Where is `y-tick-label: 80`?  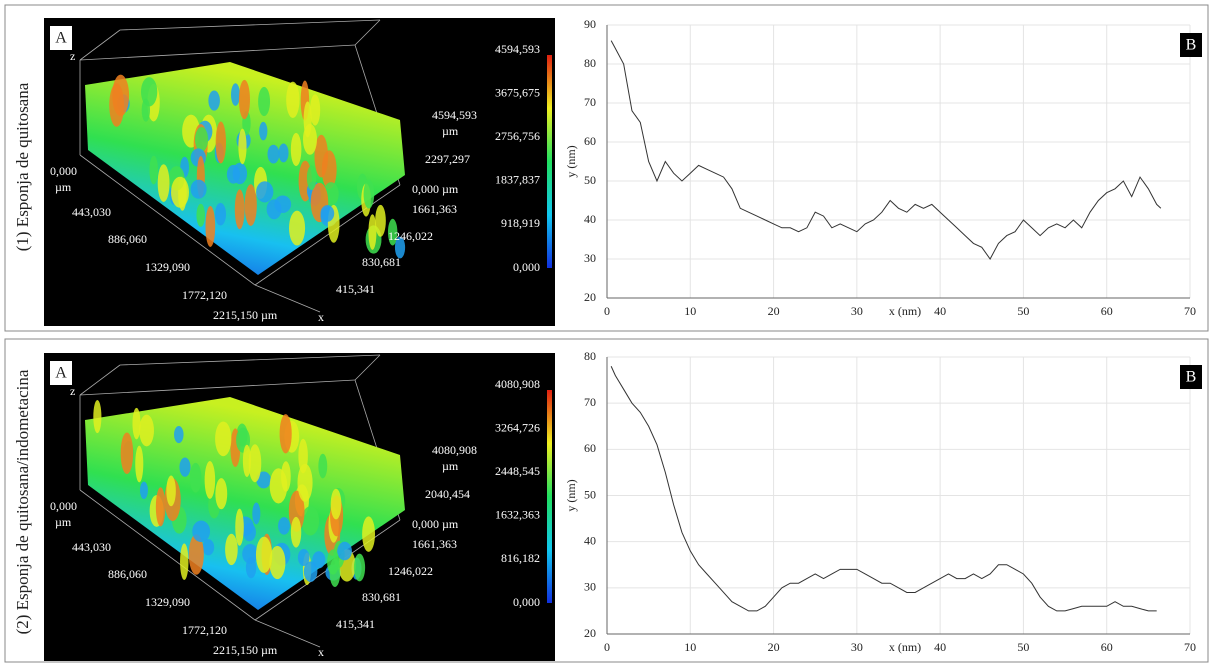
y-tick-label: 80 is located at coordinates (590, 63).